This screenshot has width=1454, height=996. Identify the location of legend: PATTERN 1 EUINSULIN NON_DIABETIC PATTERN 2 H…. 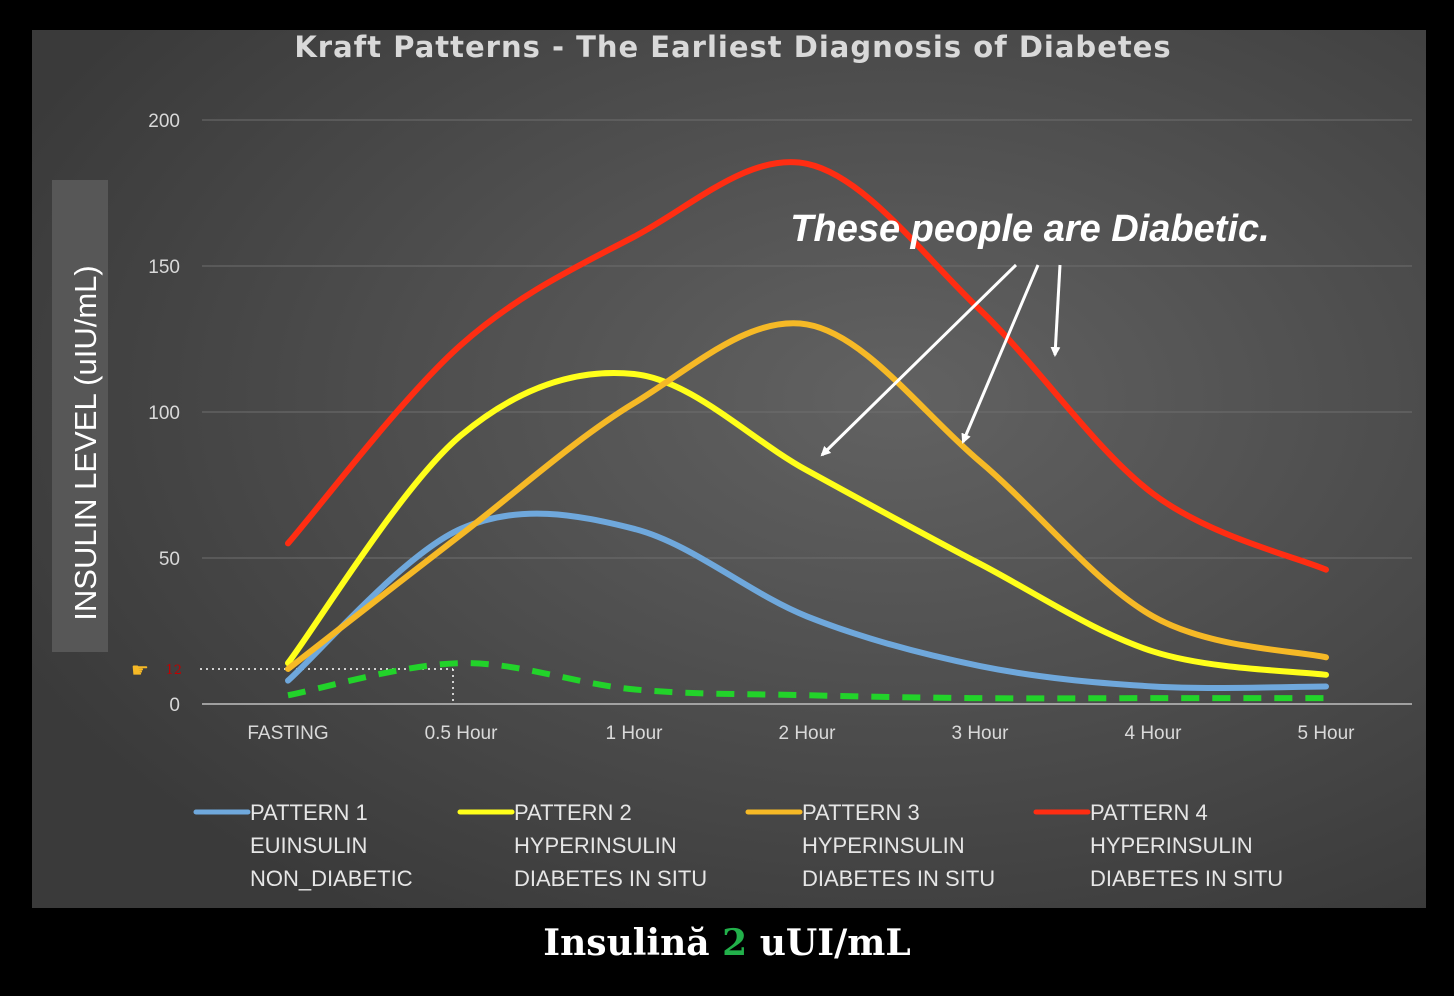
(738, 845).